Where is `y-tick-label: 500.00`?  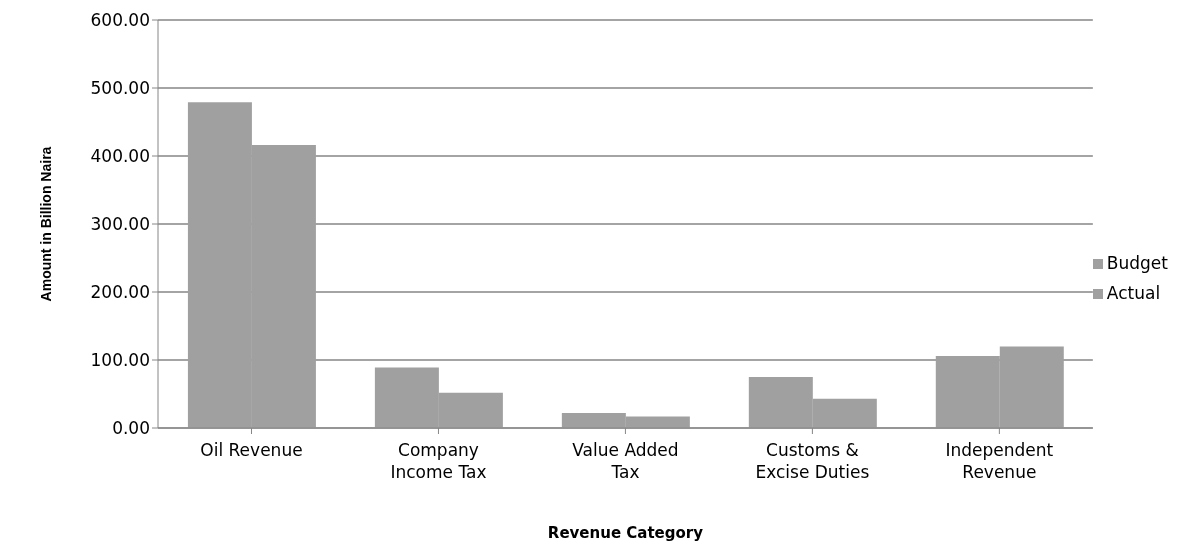 y-tick-label: 500.00 is located at coordinates (120, 88).